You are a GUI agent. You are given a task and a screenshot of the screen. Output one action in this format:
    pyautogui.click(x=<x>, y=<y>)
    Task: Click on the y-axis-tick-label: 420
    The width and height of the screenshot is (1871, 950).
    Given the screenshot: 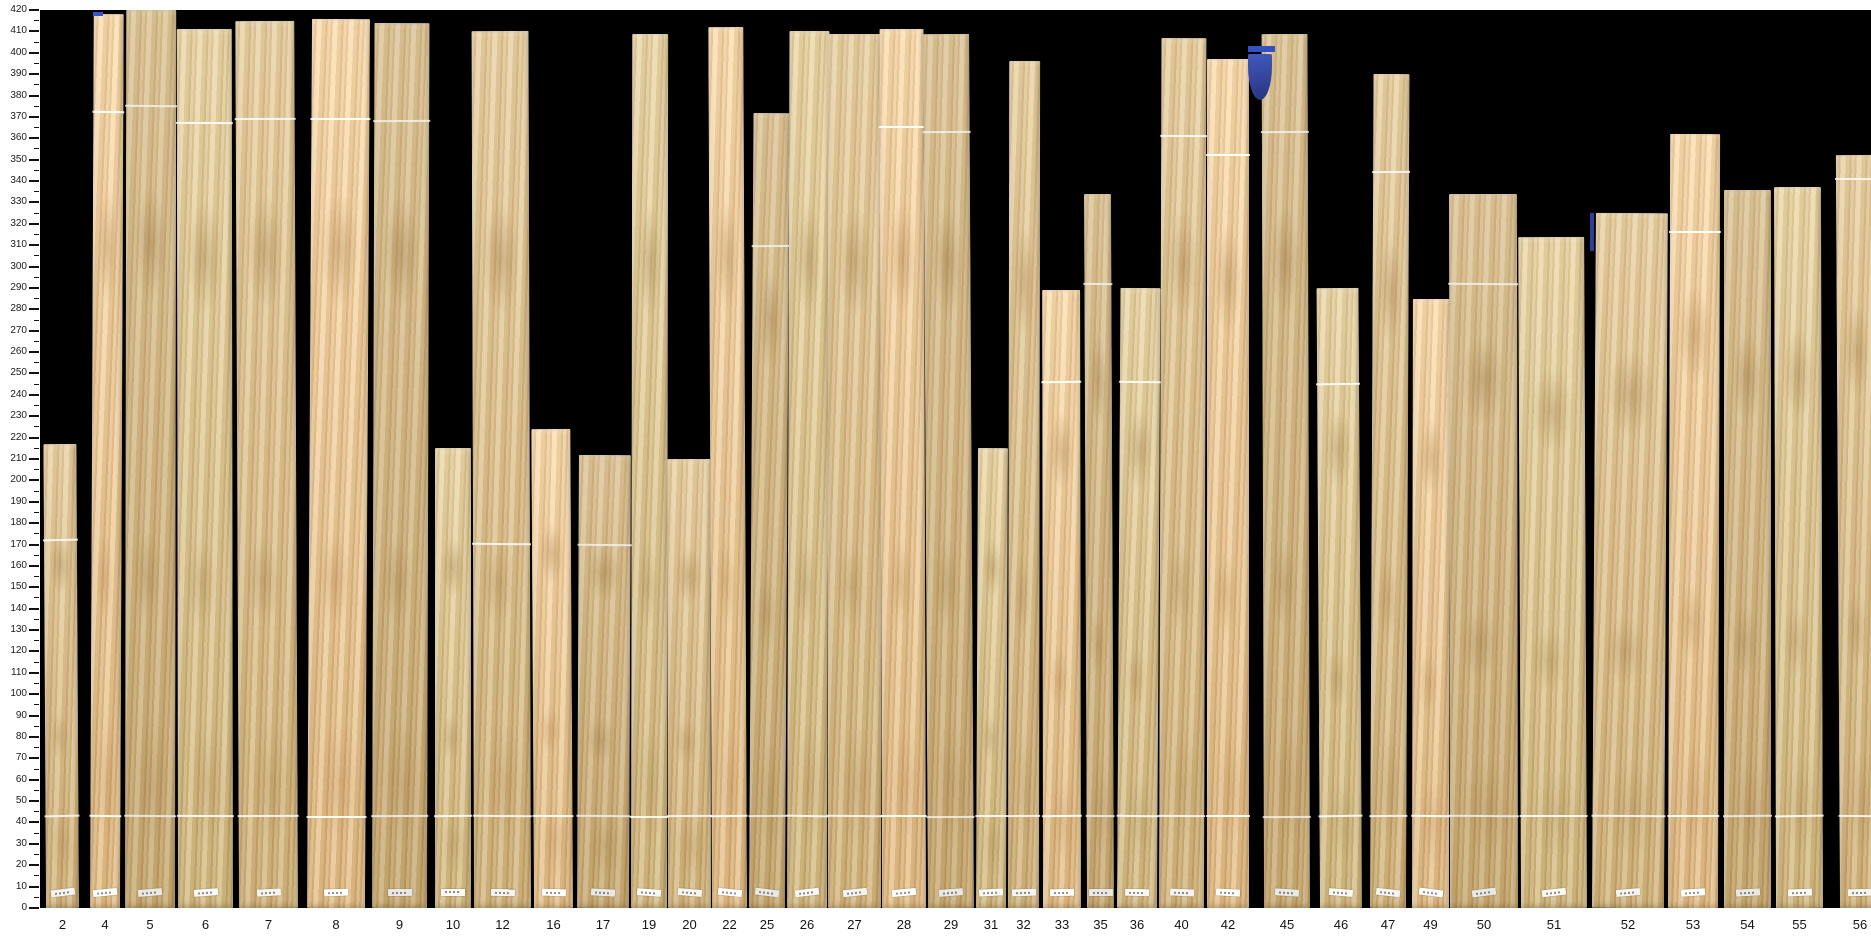 What is the action you would take?
    pyautogui.click(x=18, y=9)
    